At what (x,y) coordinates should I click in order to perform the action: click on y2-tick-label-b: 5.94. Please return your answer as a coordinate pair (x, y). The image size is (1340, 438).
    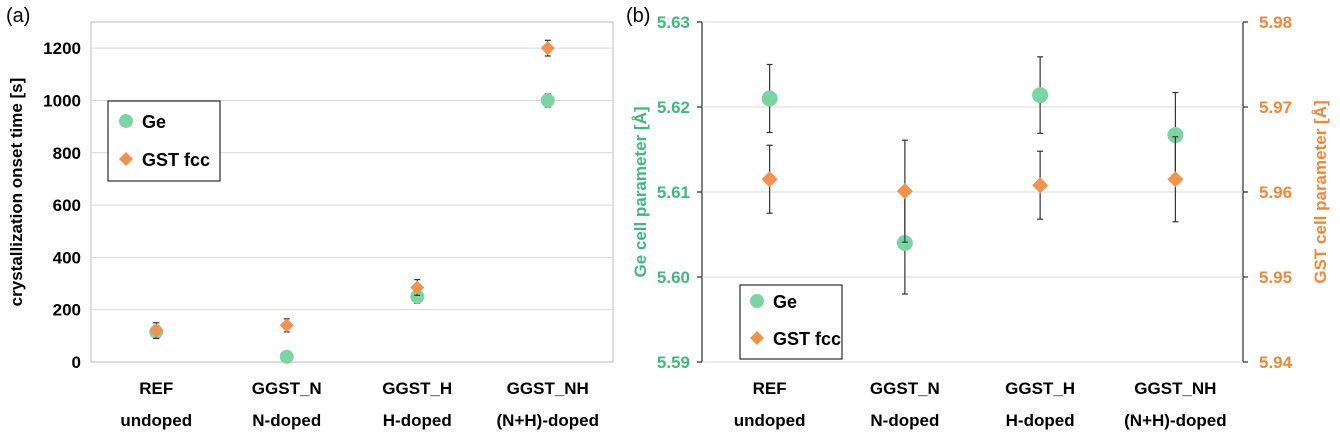
    Looking at the image, I should click on (1276, 362).